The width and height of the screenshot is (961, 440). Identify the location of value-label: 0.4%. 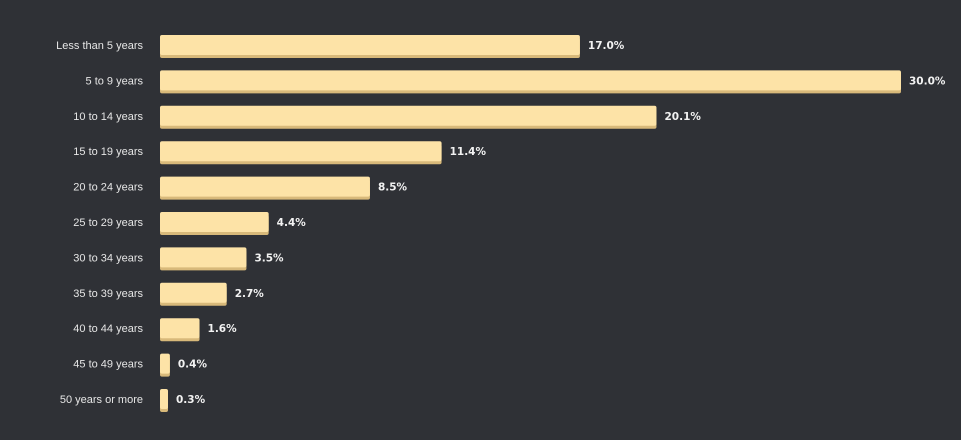
(193, 365).